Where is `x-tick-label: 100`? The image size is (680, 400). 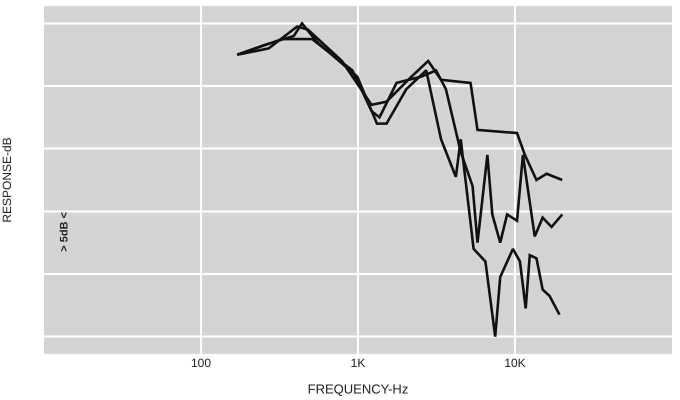
x-tick-label: 100 is located at coordinates (201, 363).